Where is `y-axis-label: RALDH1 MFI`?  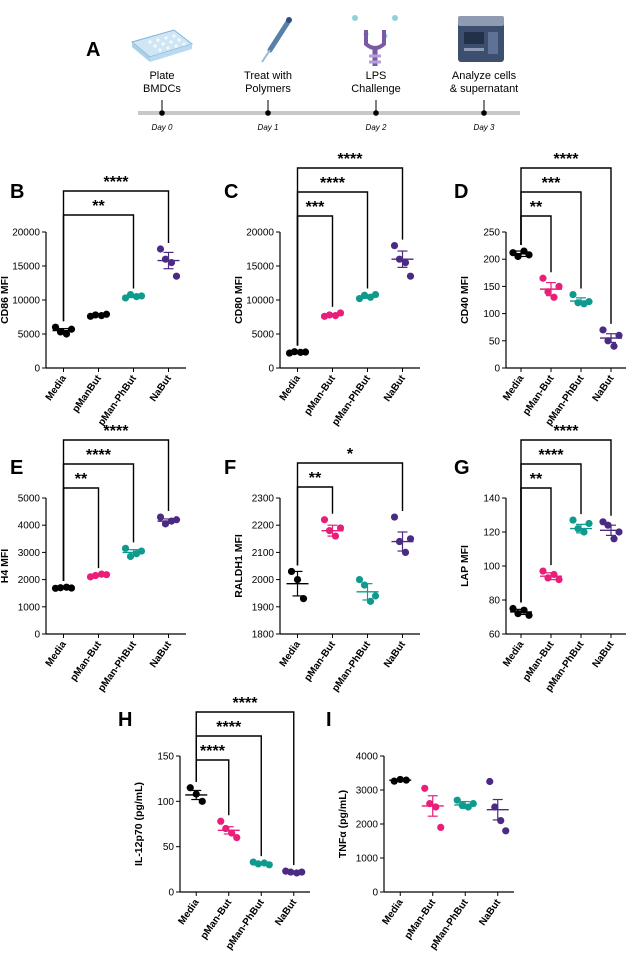 y-axis-label: RALDH1 MFI is located at coordinates (239, 566).